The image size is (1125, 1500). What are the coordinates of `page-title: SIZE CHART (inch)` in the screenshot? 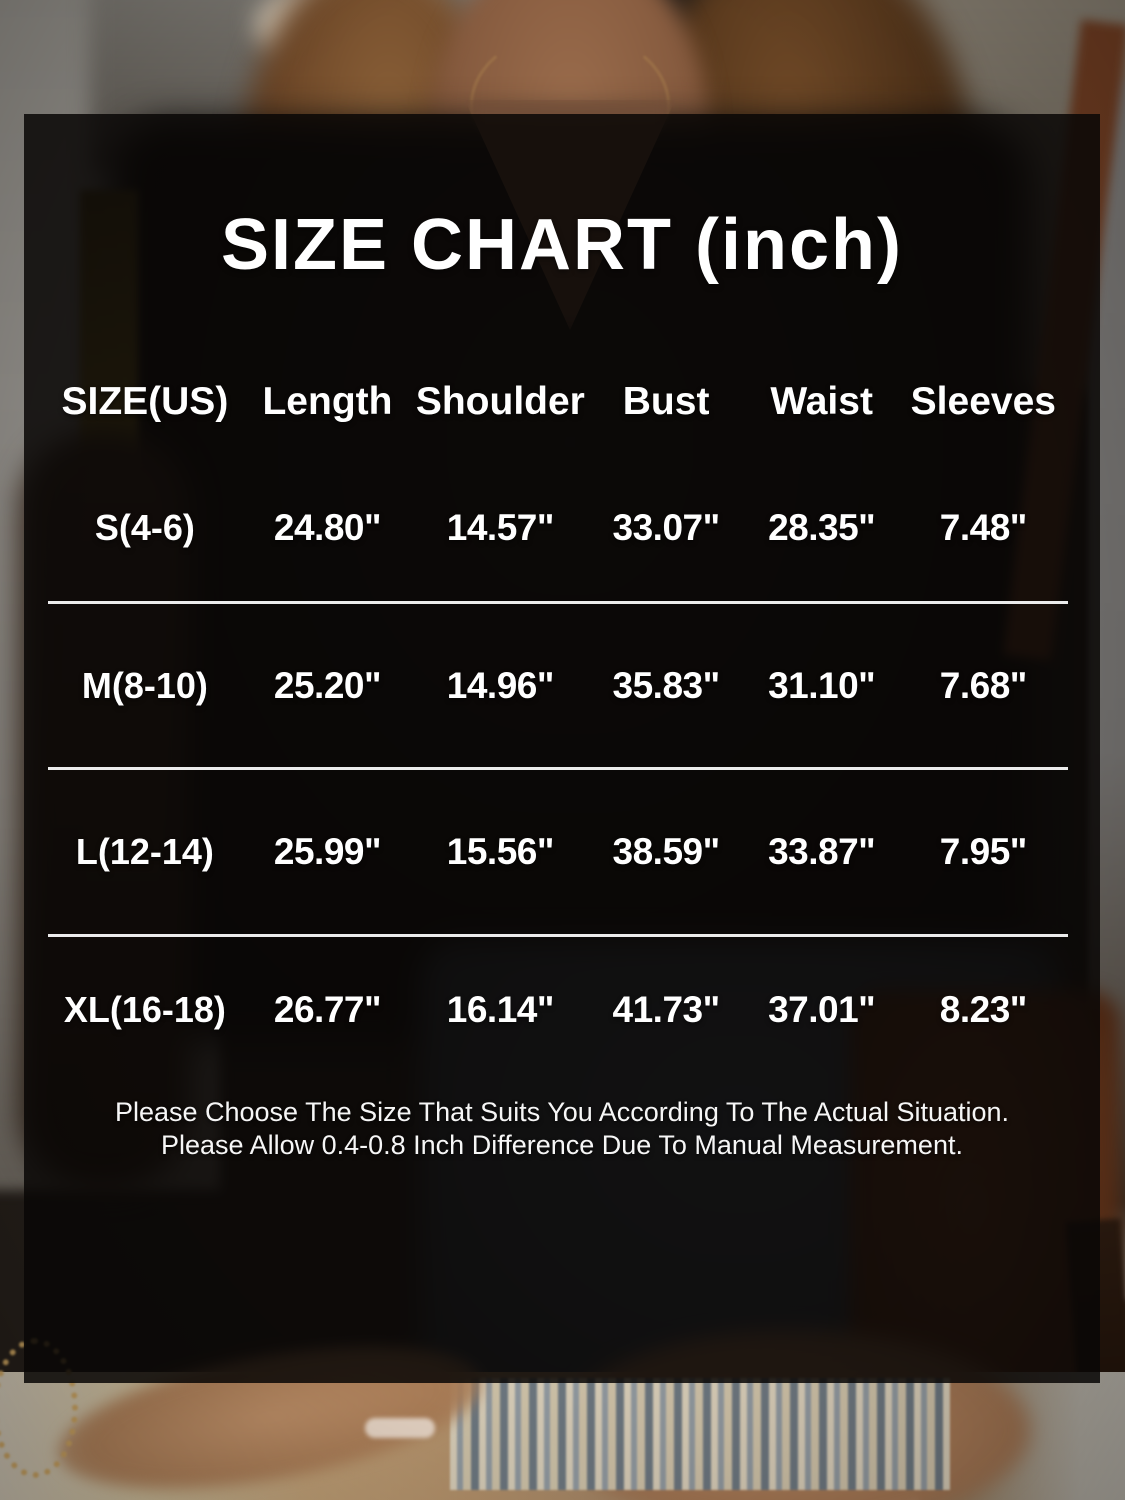 It's located at (562, 245).